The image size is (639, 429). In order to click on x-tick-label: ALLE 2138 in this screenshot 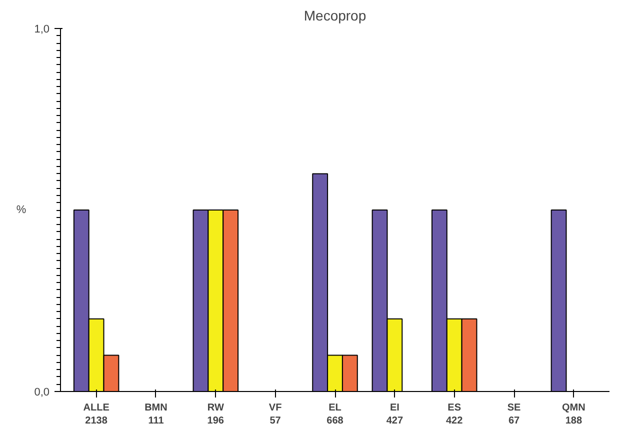, I will do `click(96, 414)`.